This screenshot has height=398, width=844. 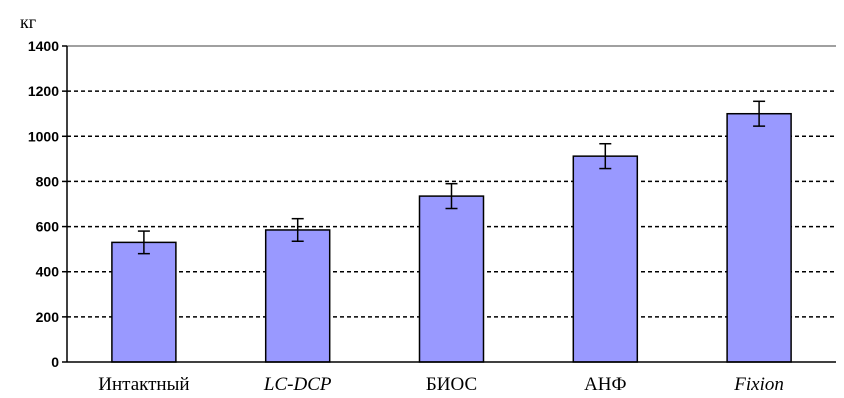 What do you see at coordinates (48, 181) in the screenshot?
I see `y-tick-label: 800` at bounding box center [48, 181].